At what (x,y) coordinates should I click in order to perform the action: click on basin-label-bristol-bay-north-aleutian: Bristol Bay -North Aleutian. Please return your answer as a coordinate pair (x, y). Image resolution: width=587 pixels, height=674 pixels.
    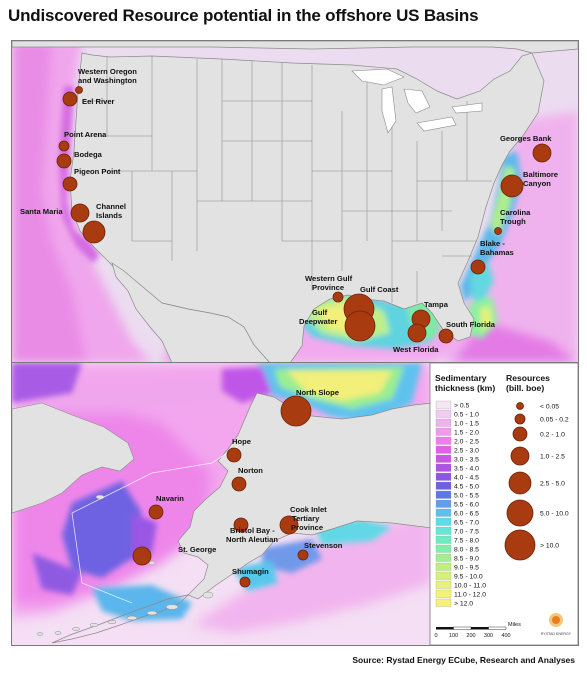
    Looking at the image, I should click on (252, 535).